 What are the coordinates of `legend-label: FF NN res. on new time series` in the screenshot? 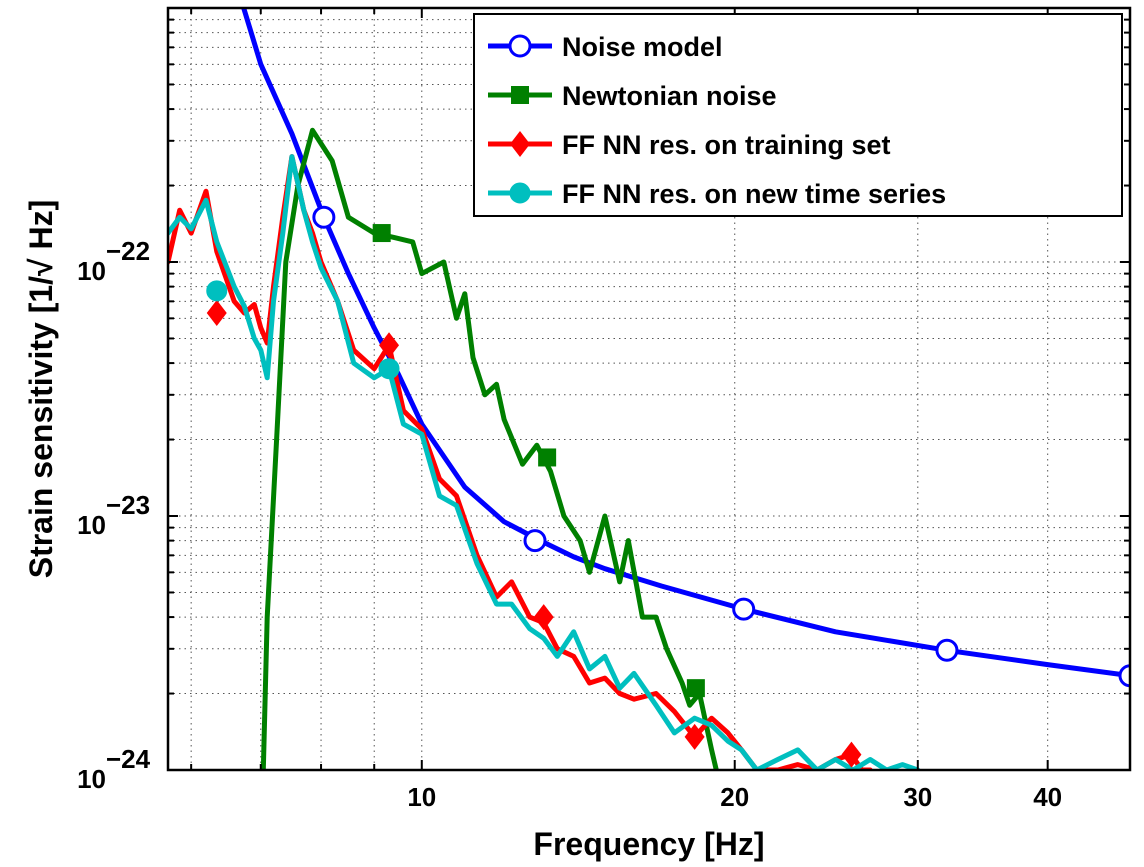 It's located at (754, 194).